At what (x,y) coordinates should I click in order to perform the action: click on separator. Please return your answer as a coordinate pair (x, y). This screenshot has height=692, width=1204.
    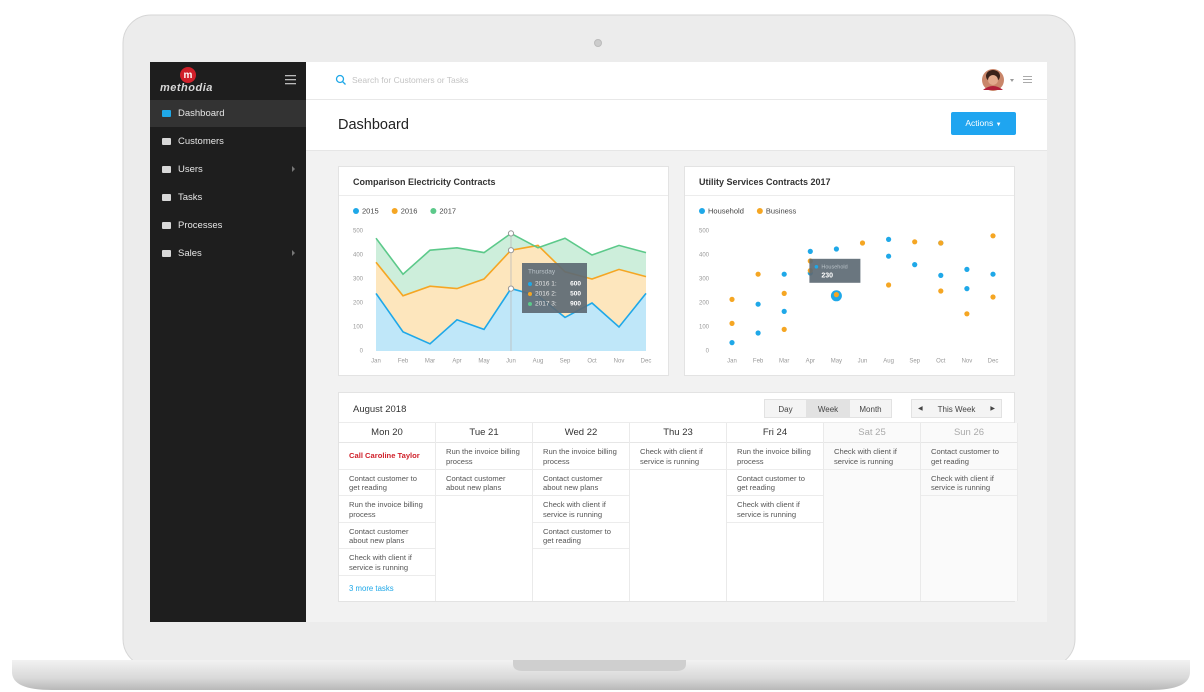
    Looking at the image, I should click on (676, 422).